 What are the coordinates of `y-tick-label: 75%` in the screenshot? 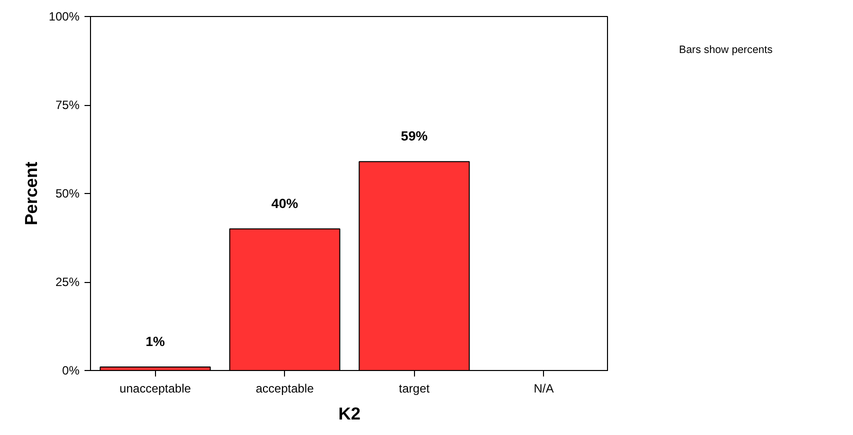 It's located at (67, 105).